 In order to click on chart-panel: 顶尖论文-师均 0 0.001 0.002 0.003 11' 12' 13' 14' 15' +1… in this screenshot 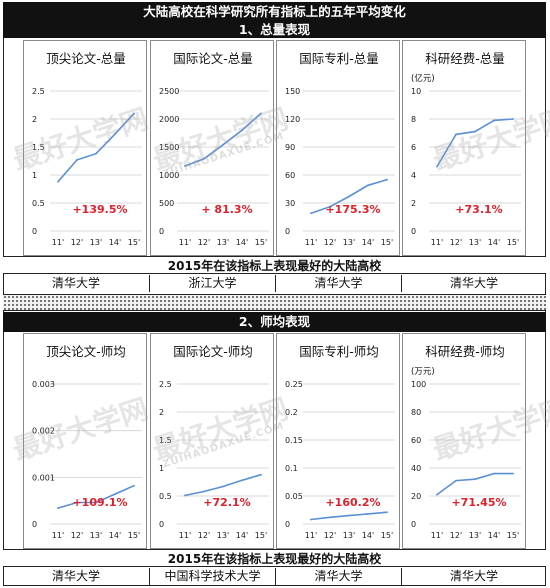, I will do `click(85, 441)`.